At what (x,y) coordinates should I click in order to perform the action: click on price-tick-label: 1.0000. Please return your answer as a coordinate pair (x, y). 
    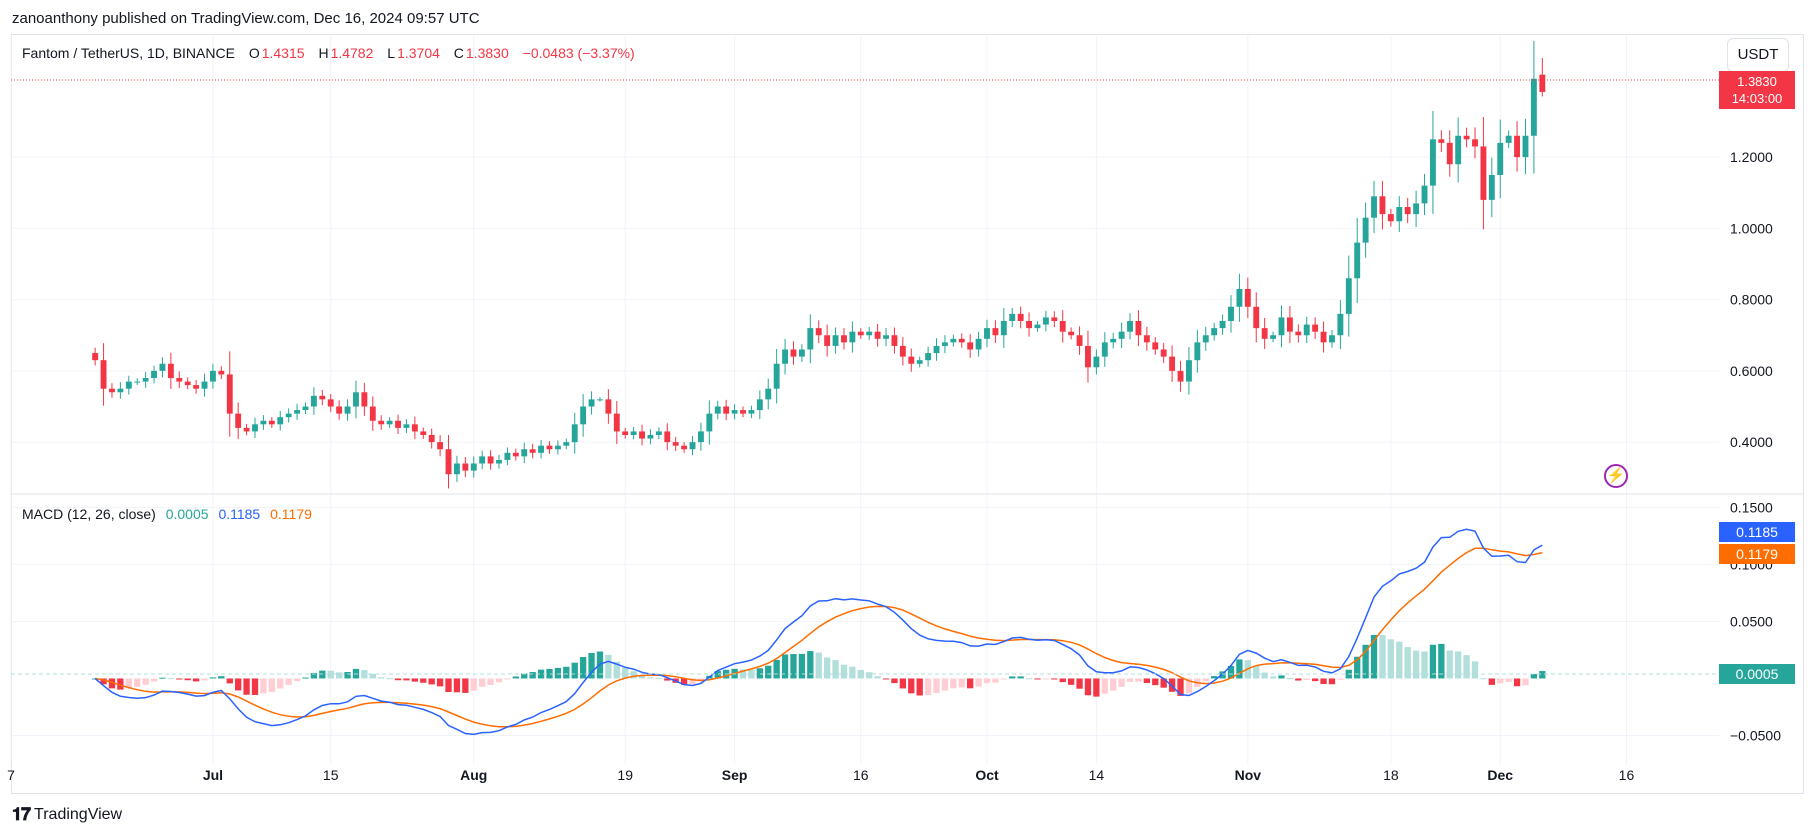
    Looking at the image, I should click on (1751, 228).